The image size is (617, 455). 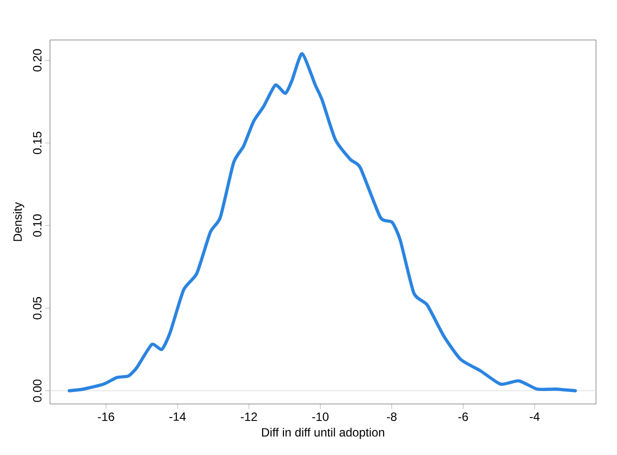 I want to click on x-tick-label: -6, so click(x=463, y=416).